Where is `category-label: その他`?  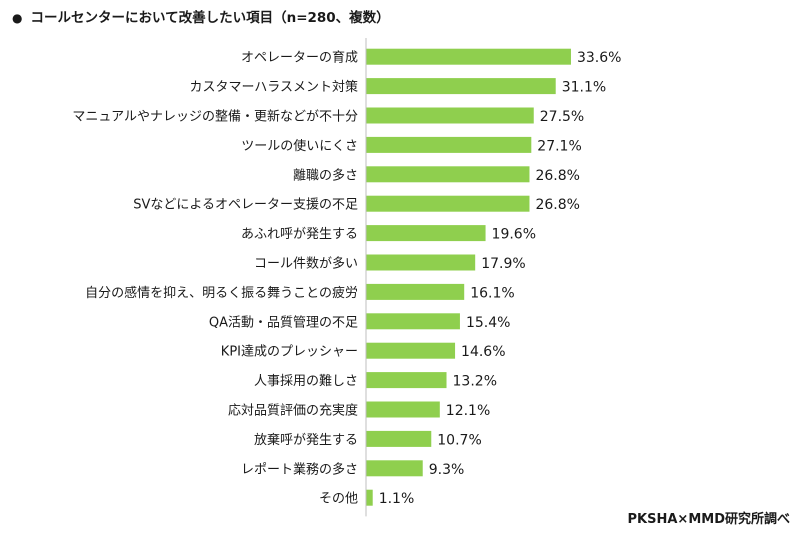 category-label: その他 is located at coordinates (338, 499).